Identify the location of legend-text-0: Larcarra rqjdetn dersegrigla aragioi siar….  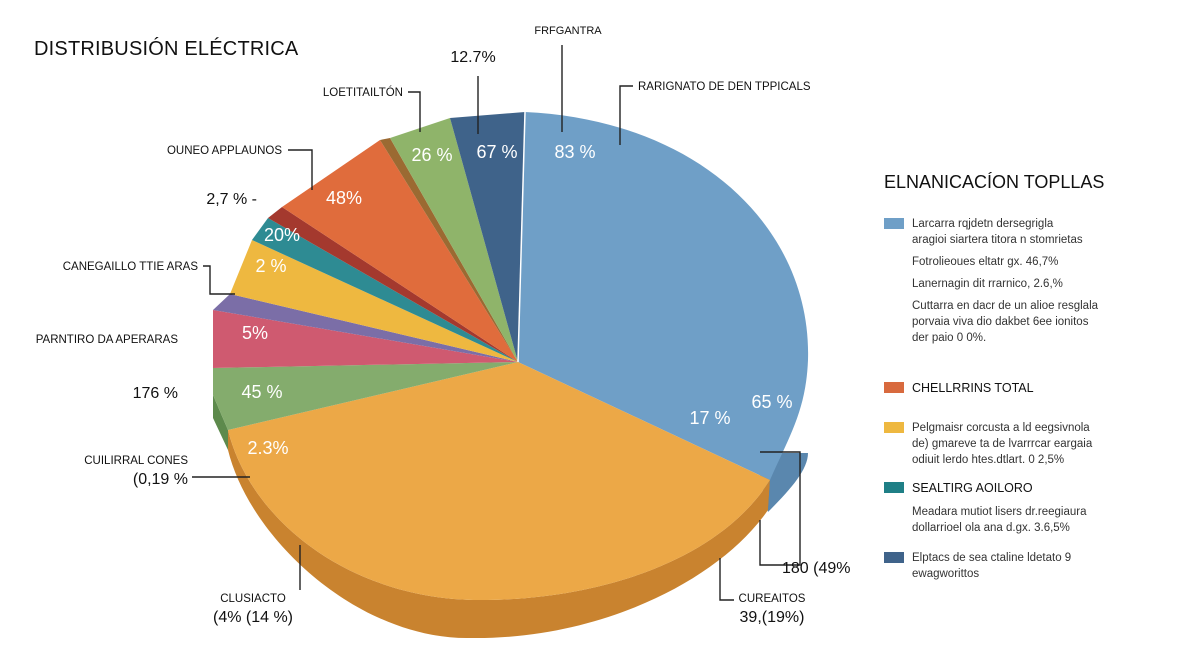
(1005, 281).